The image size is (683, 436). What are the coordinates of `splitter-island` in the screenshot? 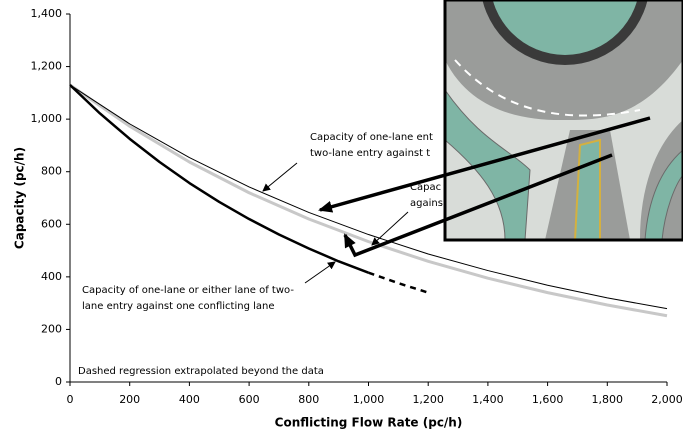 It's located at (587, 189).